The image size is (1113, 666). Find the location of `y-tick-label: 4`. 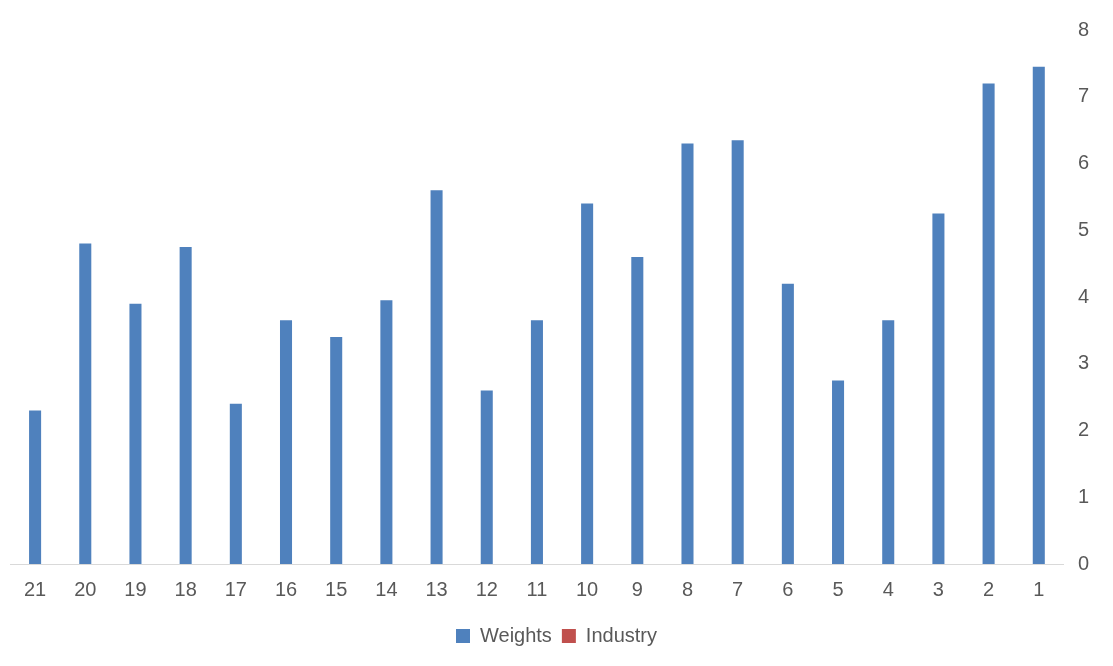

y-tick-label: 4 is located at coordinates (1083, 295).